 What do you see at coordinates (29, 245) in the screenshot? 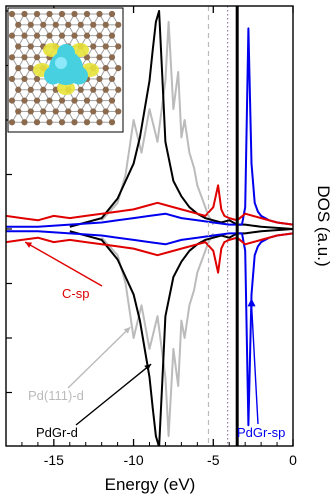
I see `c-sp-arrowhead` at bounding box center [29, 245].